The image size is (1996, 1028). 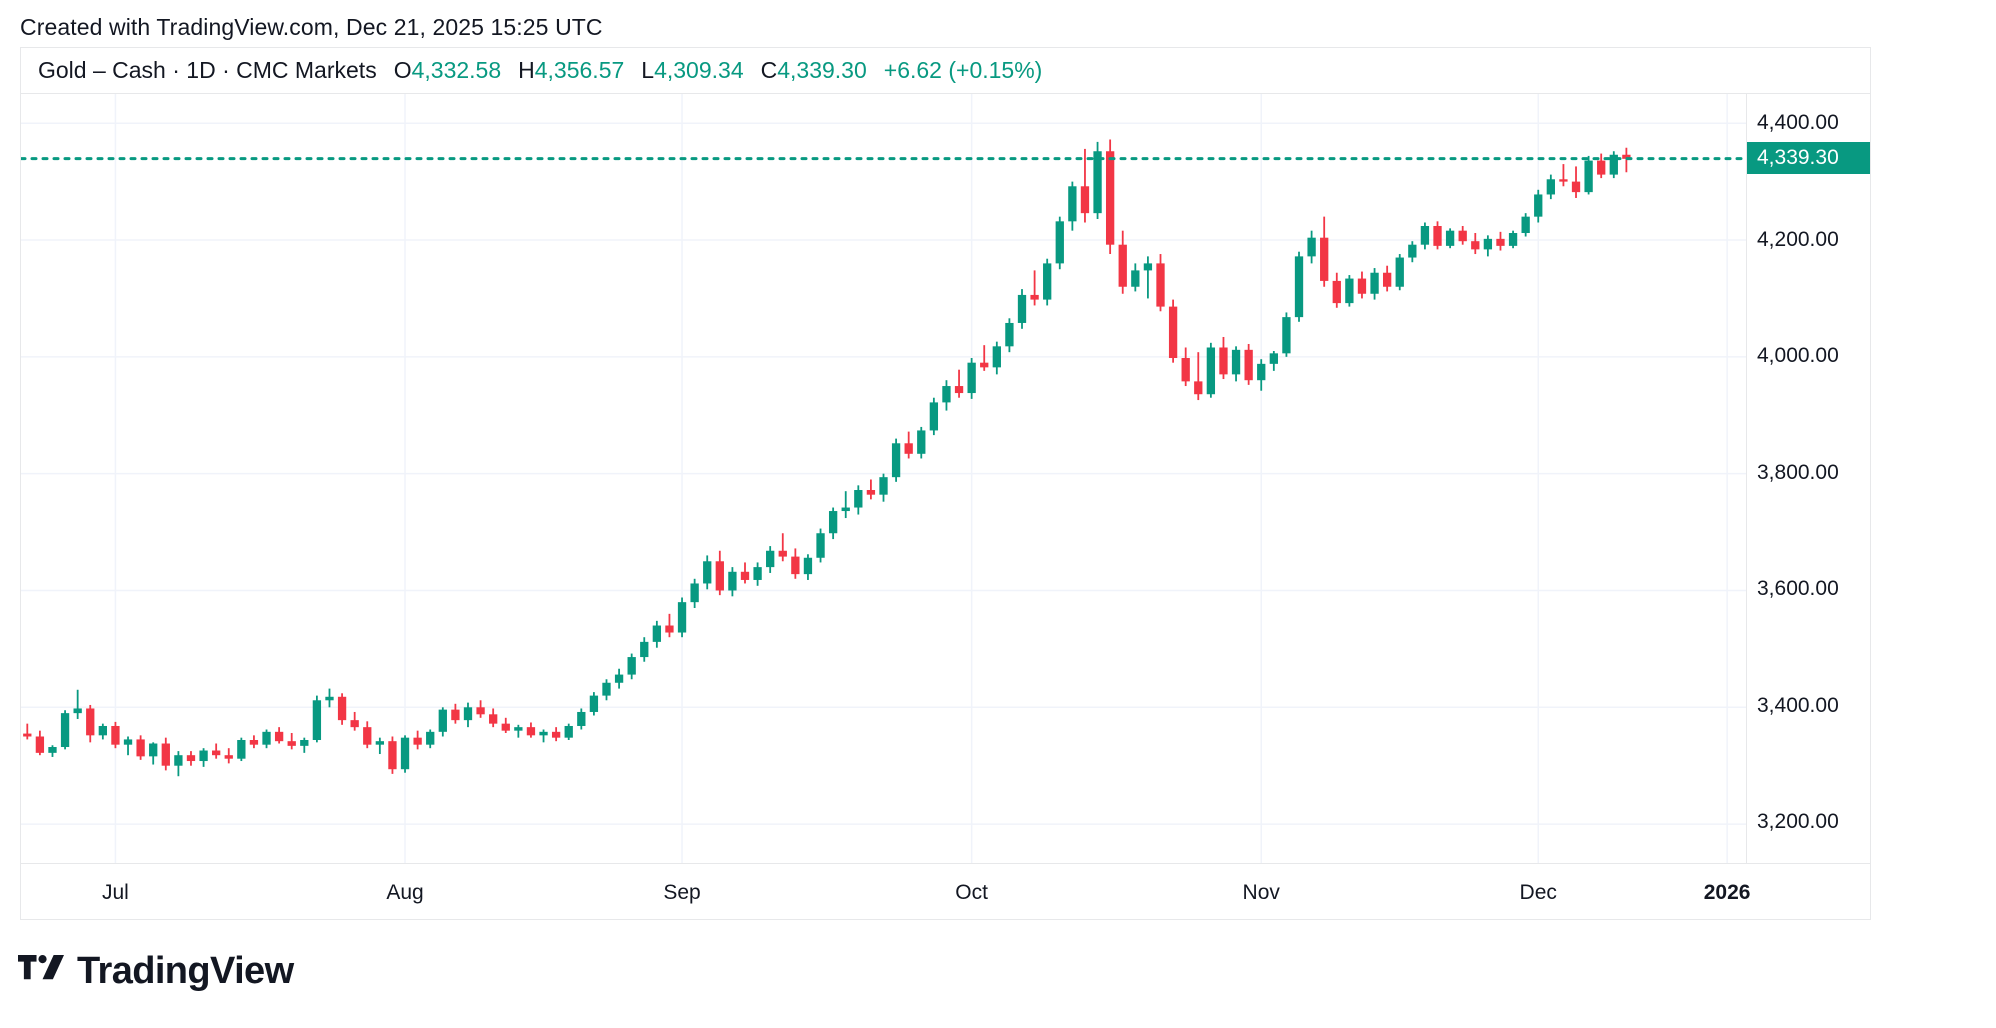 I want to click on price-axis-tick: 3,800.00, so click(x=1798, y=472).